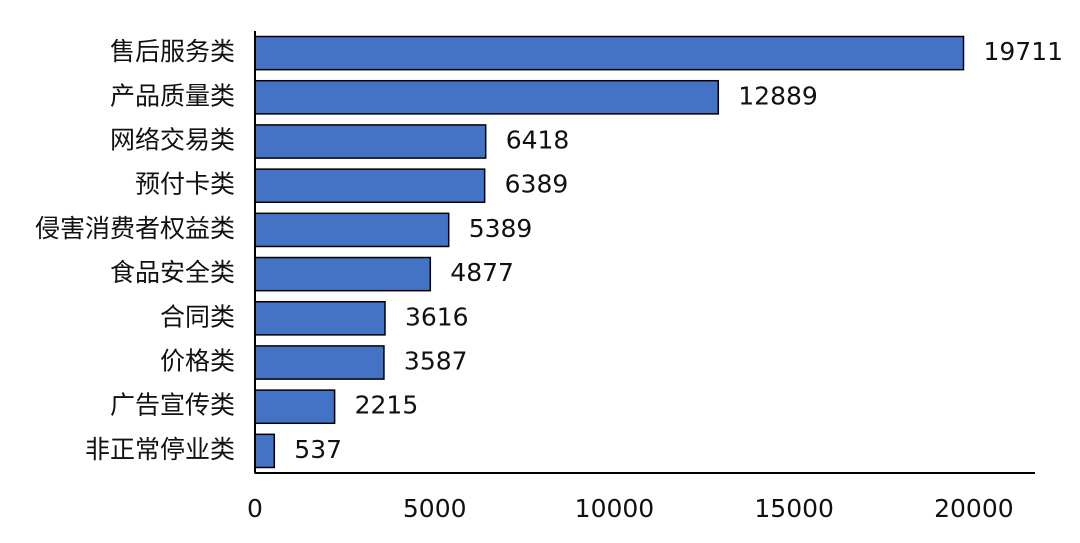 The image size is (1080, 543). I want to click on value-label: 3587, so click(436, 361).